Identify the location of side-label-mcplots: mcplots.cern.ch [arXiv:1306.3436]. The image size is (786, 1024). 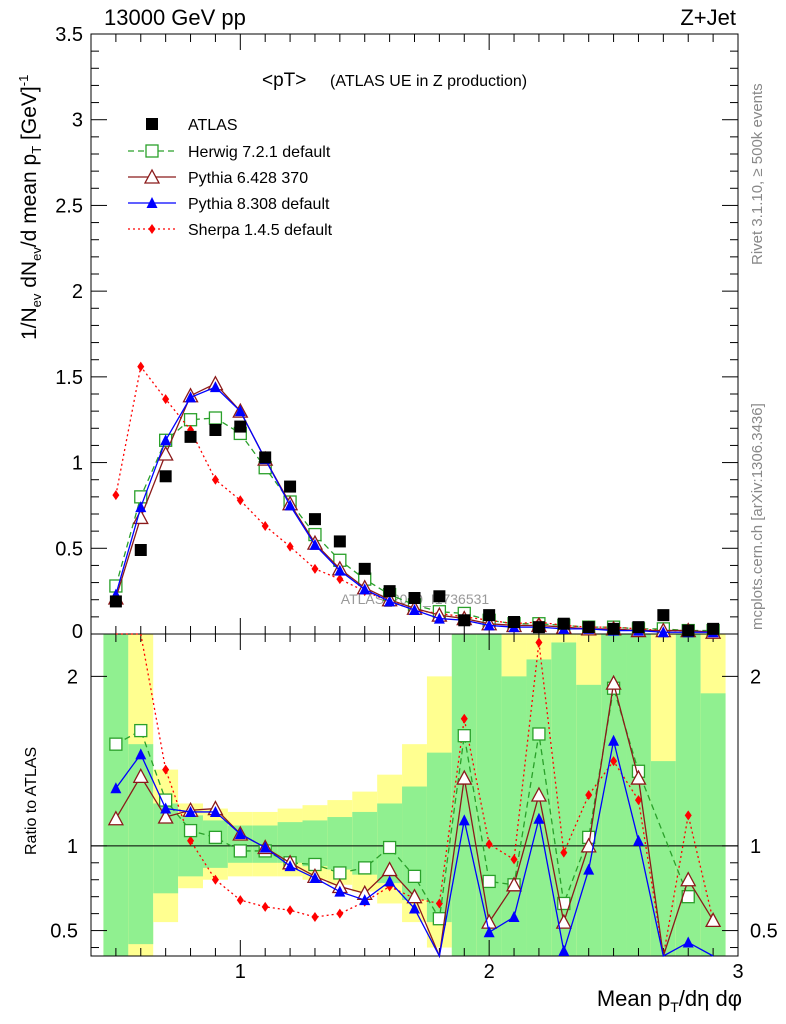
(757, 516).